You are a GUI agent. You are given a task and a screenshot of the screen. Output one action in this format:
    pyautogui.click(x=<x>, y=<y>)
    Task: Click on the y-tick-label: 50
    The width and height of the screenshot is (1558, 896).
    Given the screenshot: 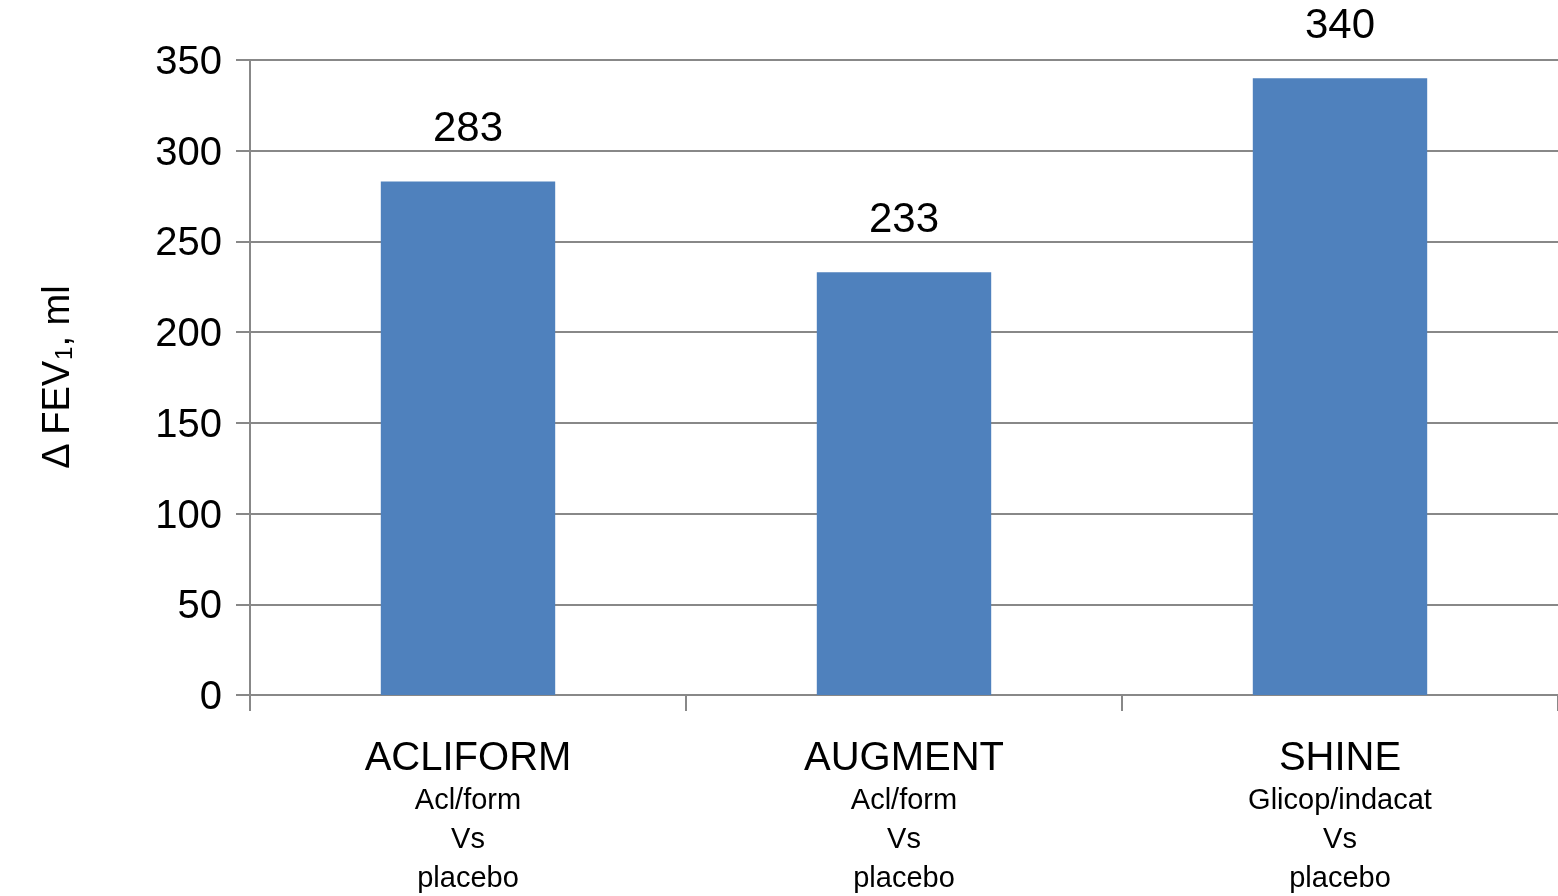 What is the action you would take?
    pyautogui.click(x=199, y=604)
    